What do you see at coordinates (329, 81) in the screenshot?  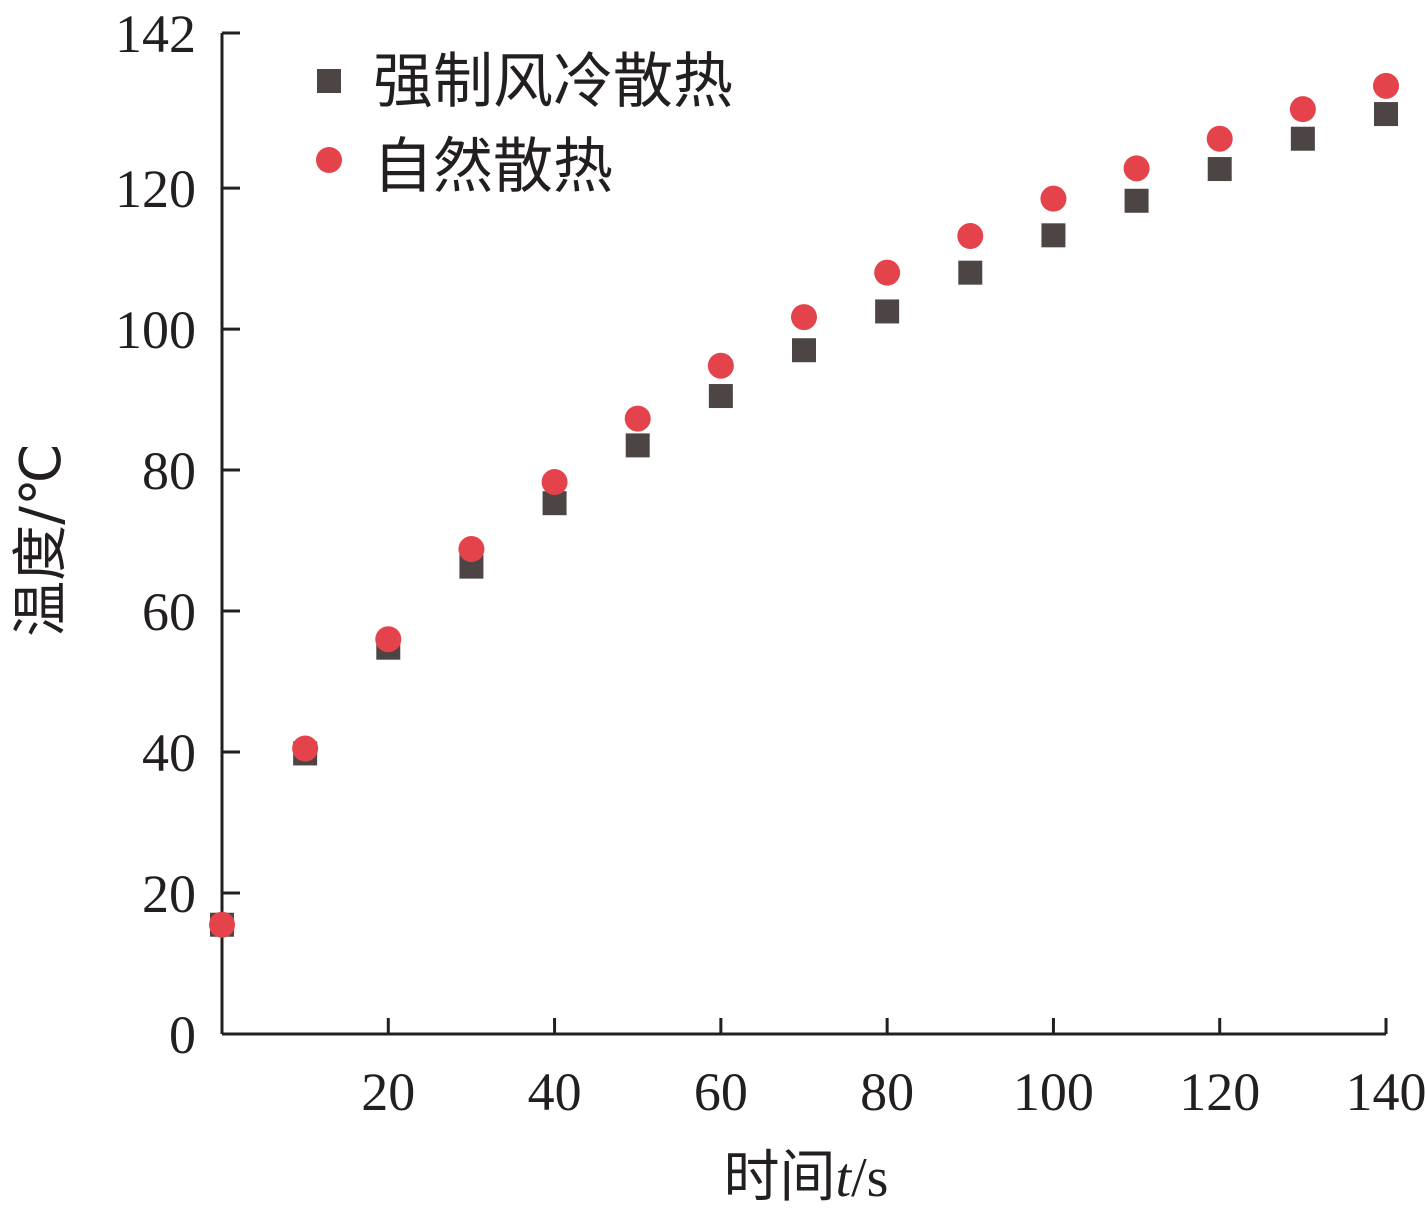 I see `legend-marker-square` at bounding box center [329, 81].